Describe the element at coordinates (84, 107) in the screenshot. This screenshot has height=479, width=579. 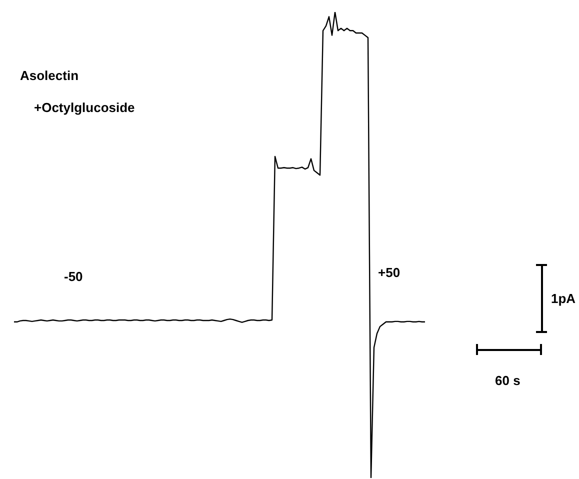
I see `annotation: +Octylglucoside` at that location.